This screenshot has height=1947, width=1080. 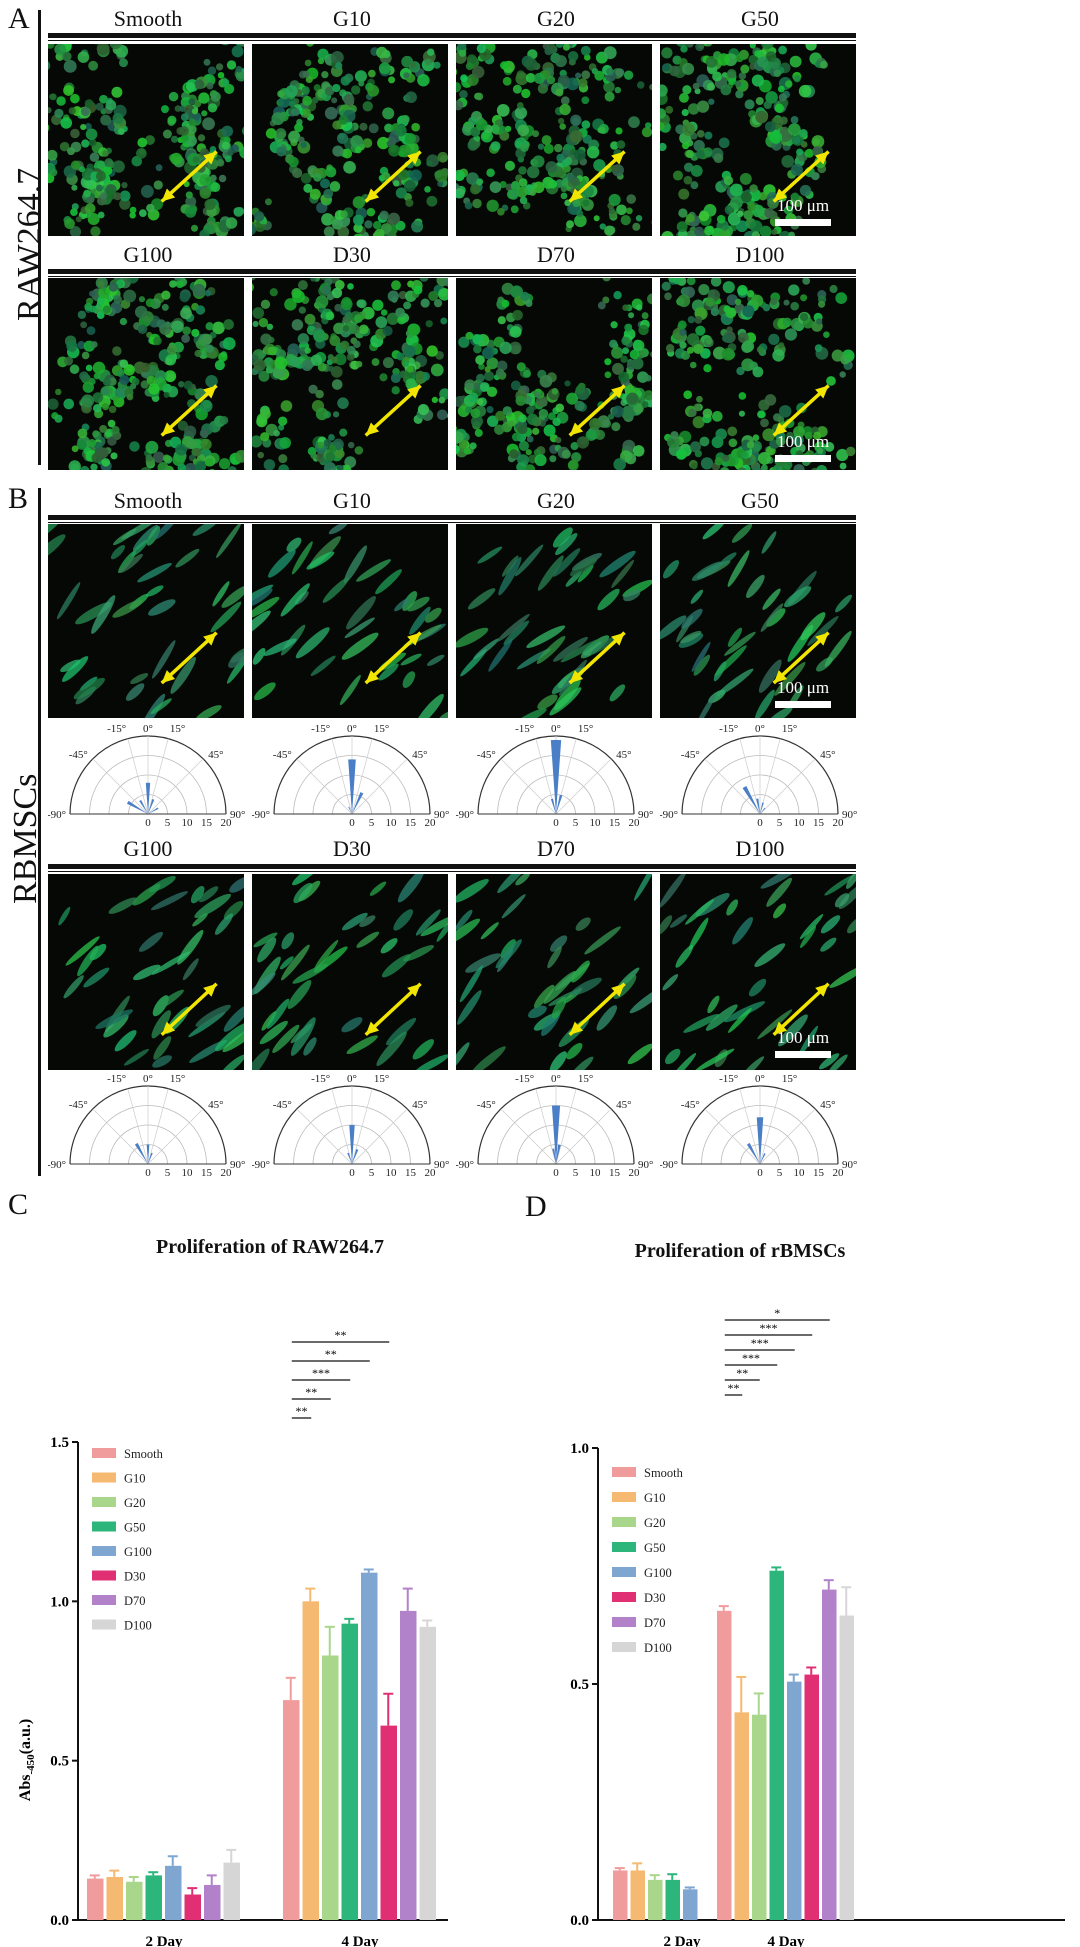 What do you see at coordinates (18, 498) in the screenshot?
I see `panel-letter-b: B` at bounding box center [18, 498].